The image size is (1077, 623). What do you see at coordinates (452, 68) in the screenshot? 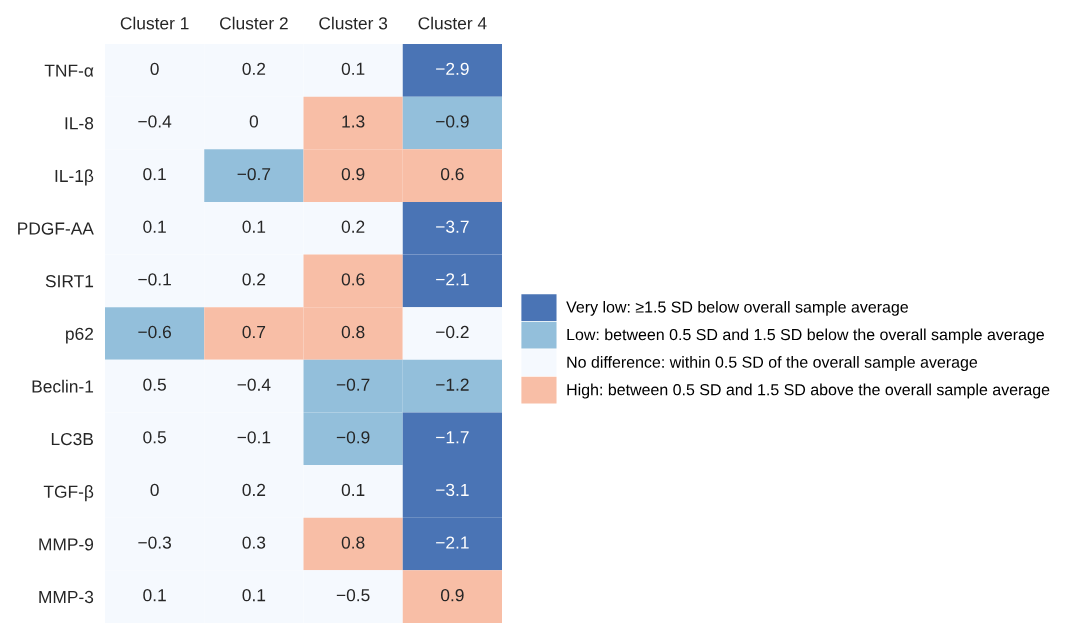
I see `data-label: −2.9` at bounding box center [452, 68].